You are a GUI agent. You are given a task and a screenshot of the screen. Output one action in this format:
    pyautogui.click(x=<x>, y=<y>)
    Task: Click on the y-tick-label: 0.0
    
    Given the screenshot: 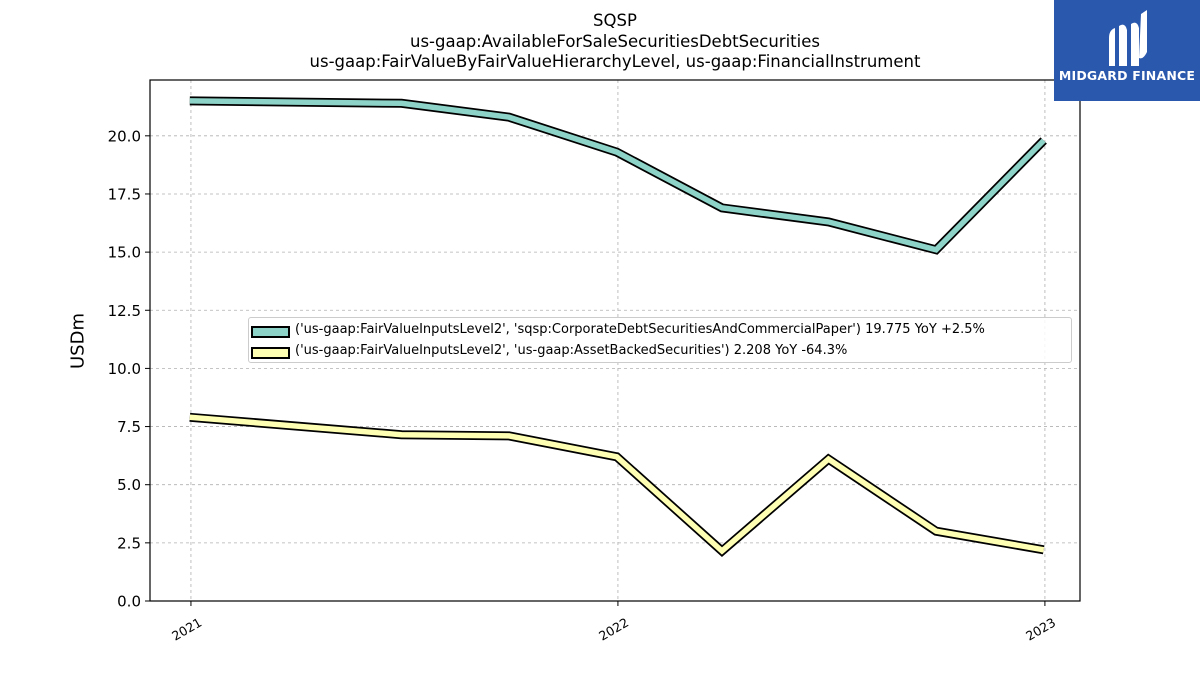 What is the action you would take?
    pyautogui.click(x=129, y=602)
    